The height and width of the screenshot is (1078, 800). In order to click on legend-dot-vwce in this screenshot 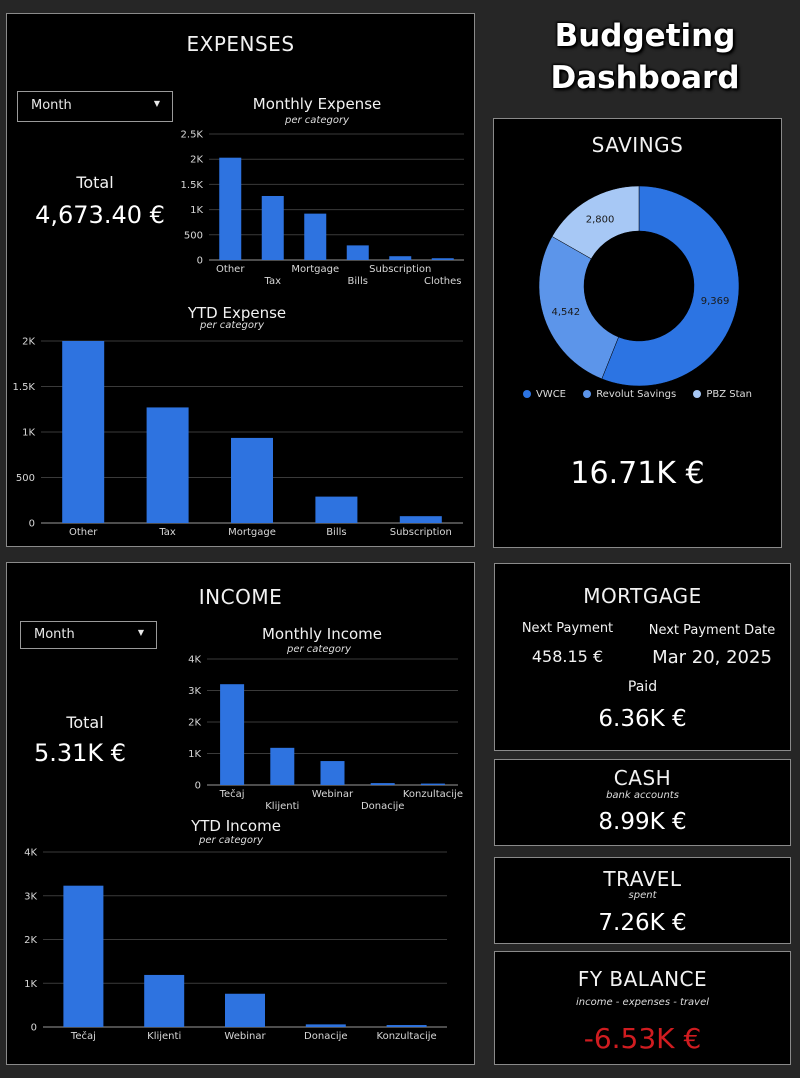, I will do `click(526, 394)`.